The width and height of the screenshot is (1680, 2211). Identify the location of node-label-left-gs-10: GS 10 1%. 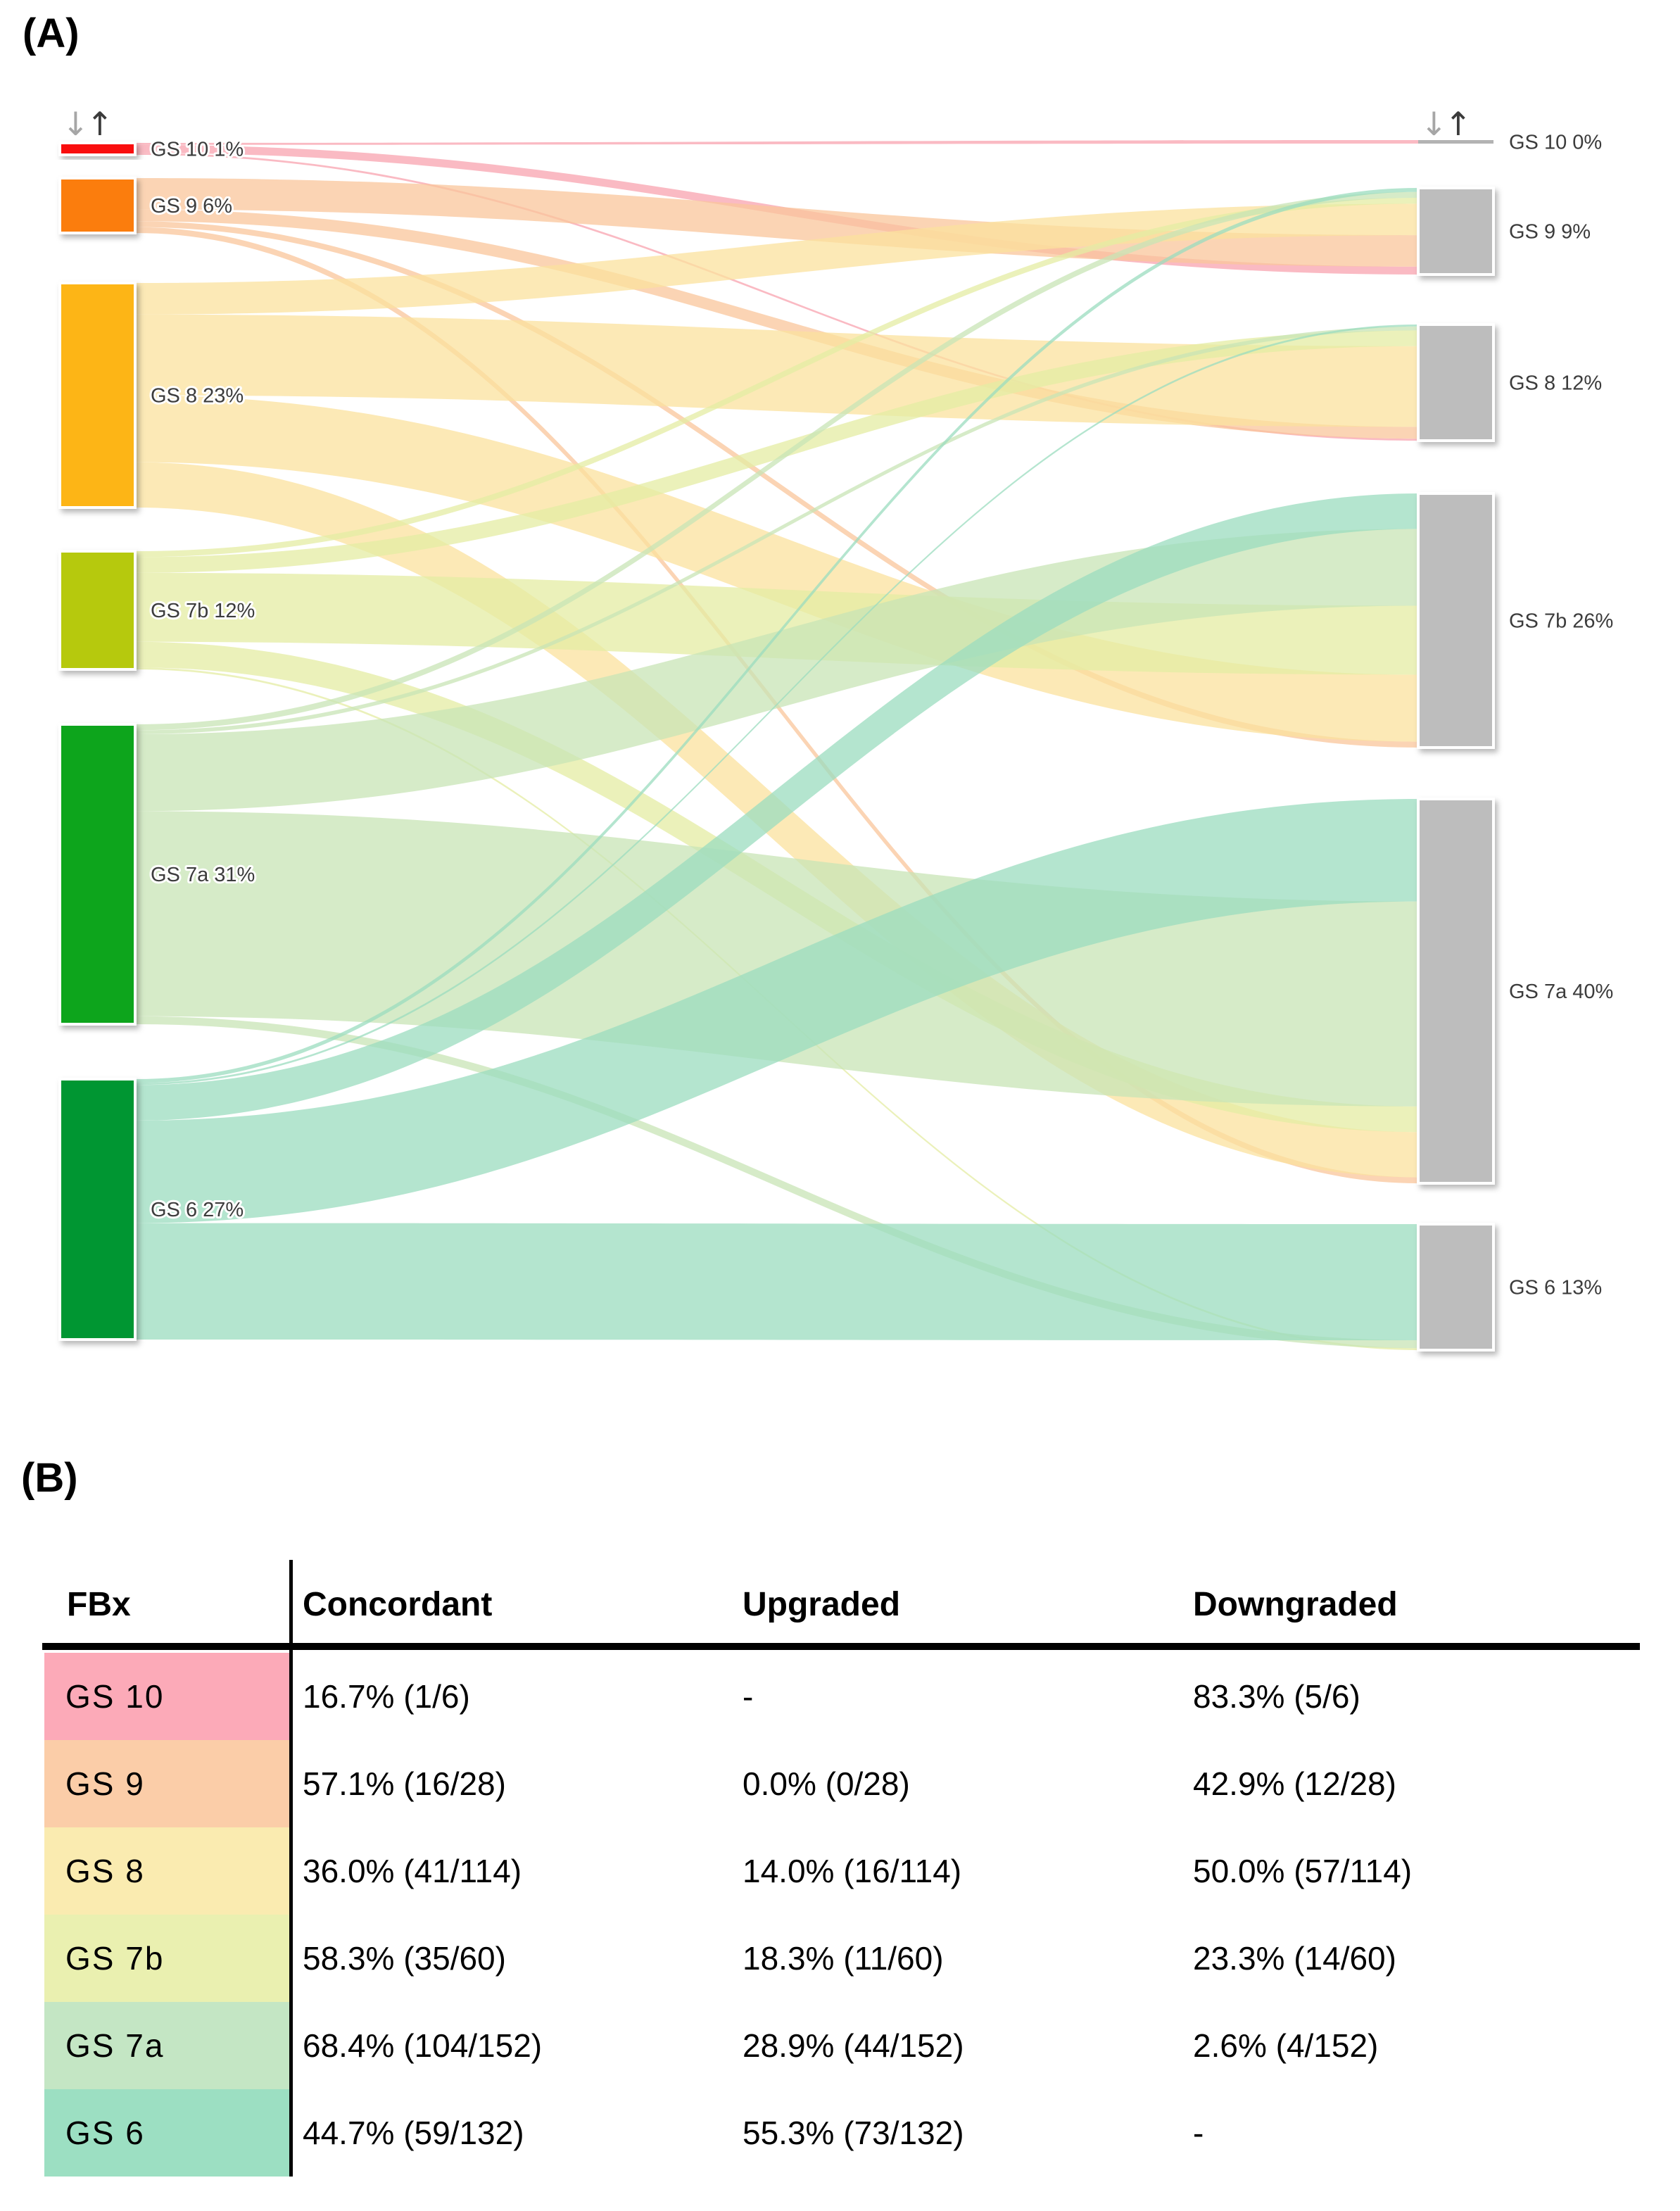
(198, 150).